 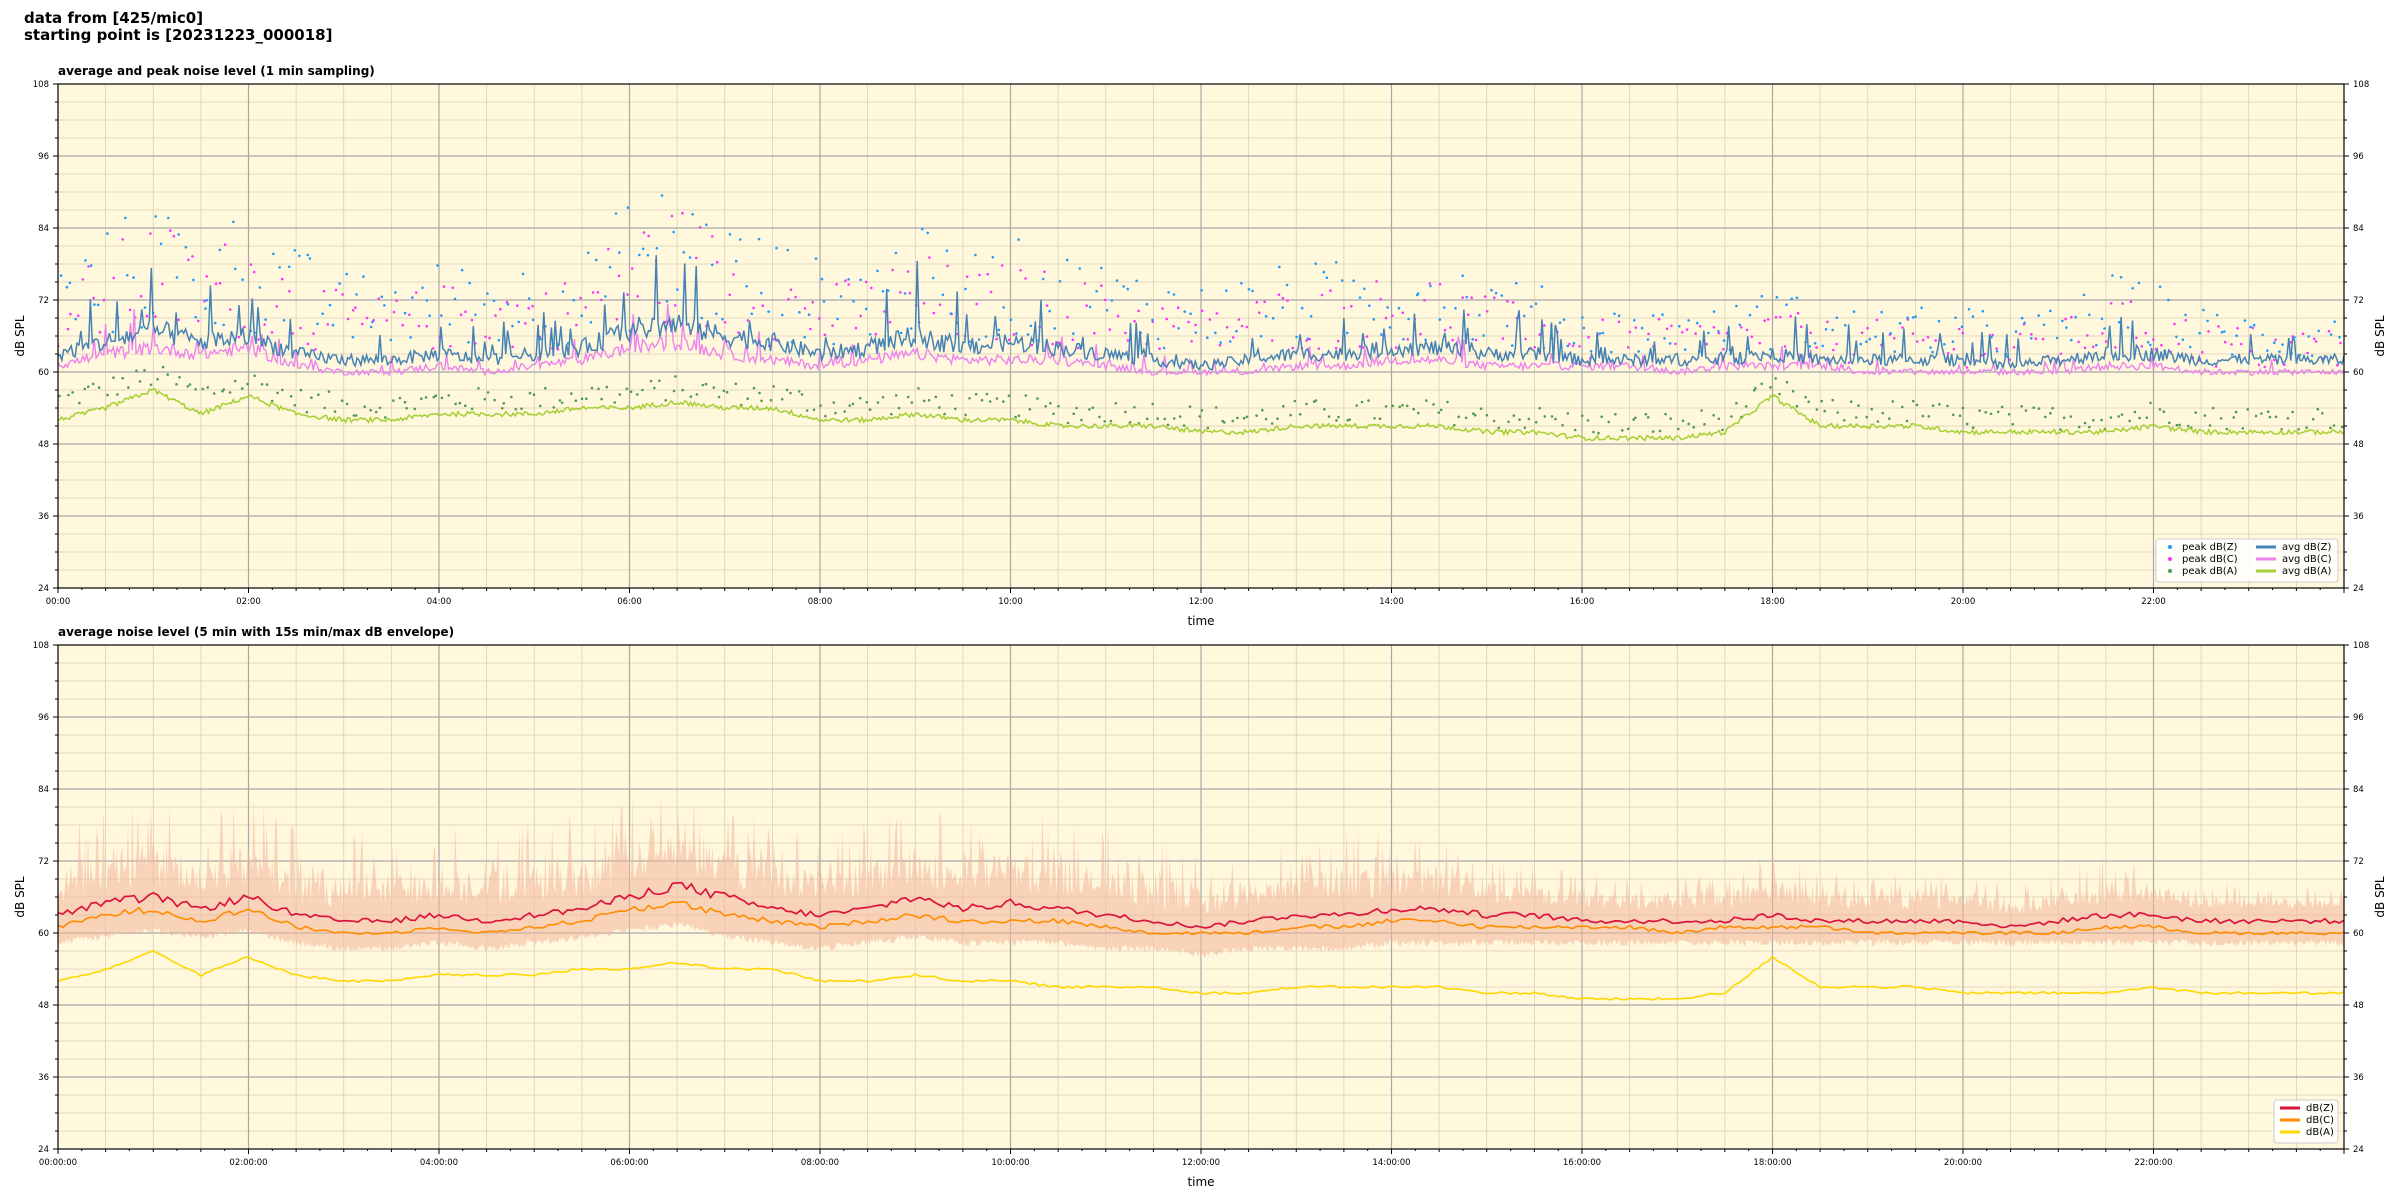 I want to click on legend-label: avg dB(C), so click(x=2307, y=559).